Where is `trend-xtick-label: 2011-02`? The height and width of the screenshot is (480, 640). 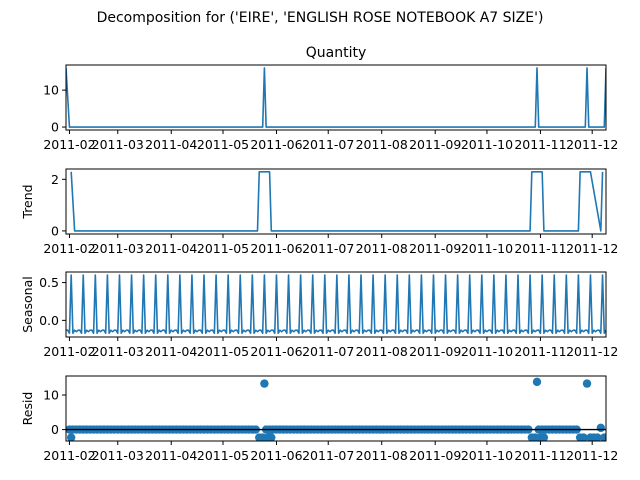 trend-xtick-label: 2011-02 is located at coordinates (69, 248).